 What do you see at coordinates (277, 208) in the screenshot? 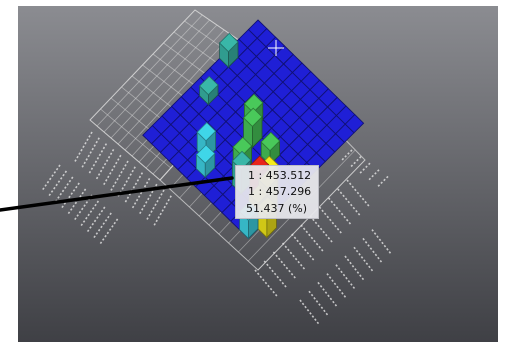
I see `tooltip-line-3: 51.437 (%)` at bounding box center [277, 208].